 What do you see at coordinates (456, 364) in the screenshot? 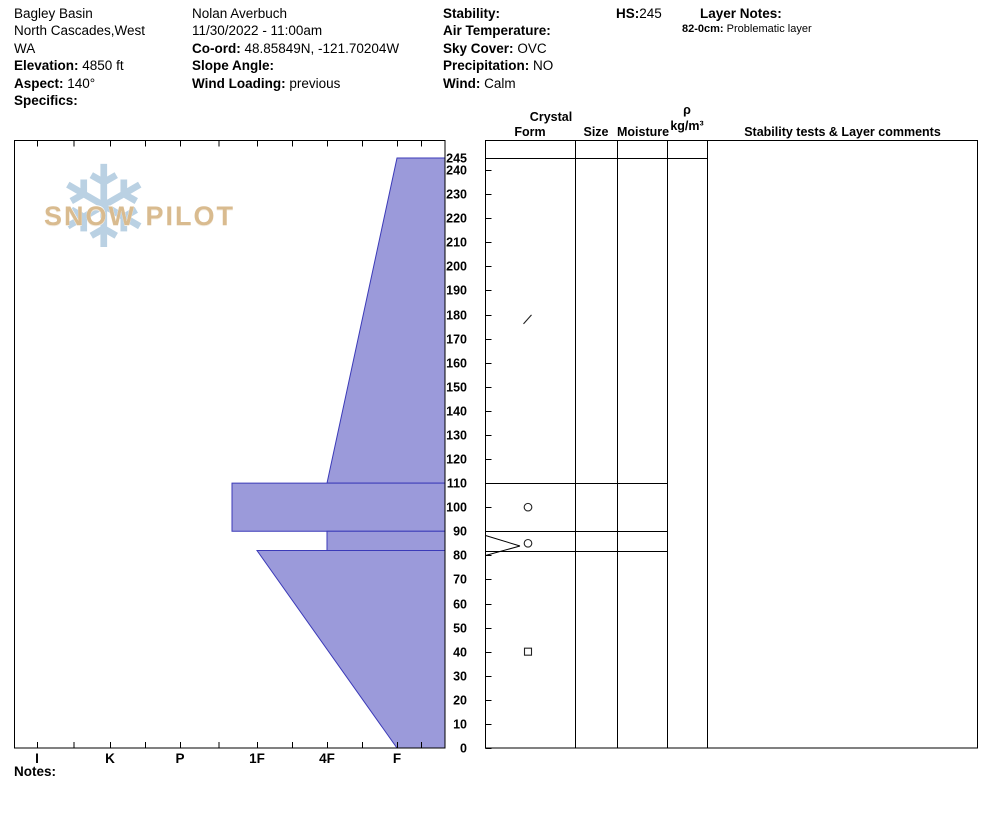
I see `depth-label: 160` at bounding box center [456, 364].